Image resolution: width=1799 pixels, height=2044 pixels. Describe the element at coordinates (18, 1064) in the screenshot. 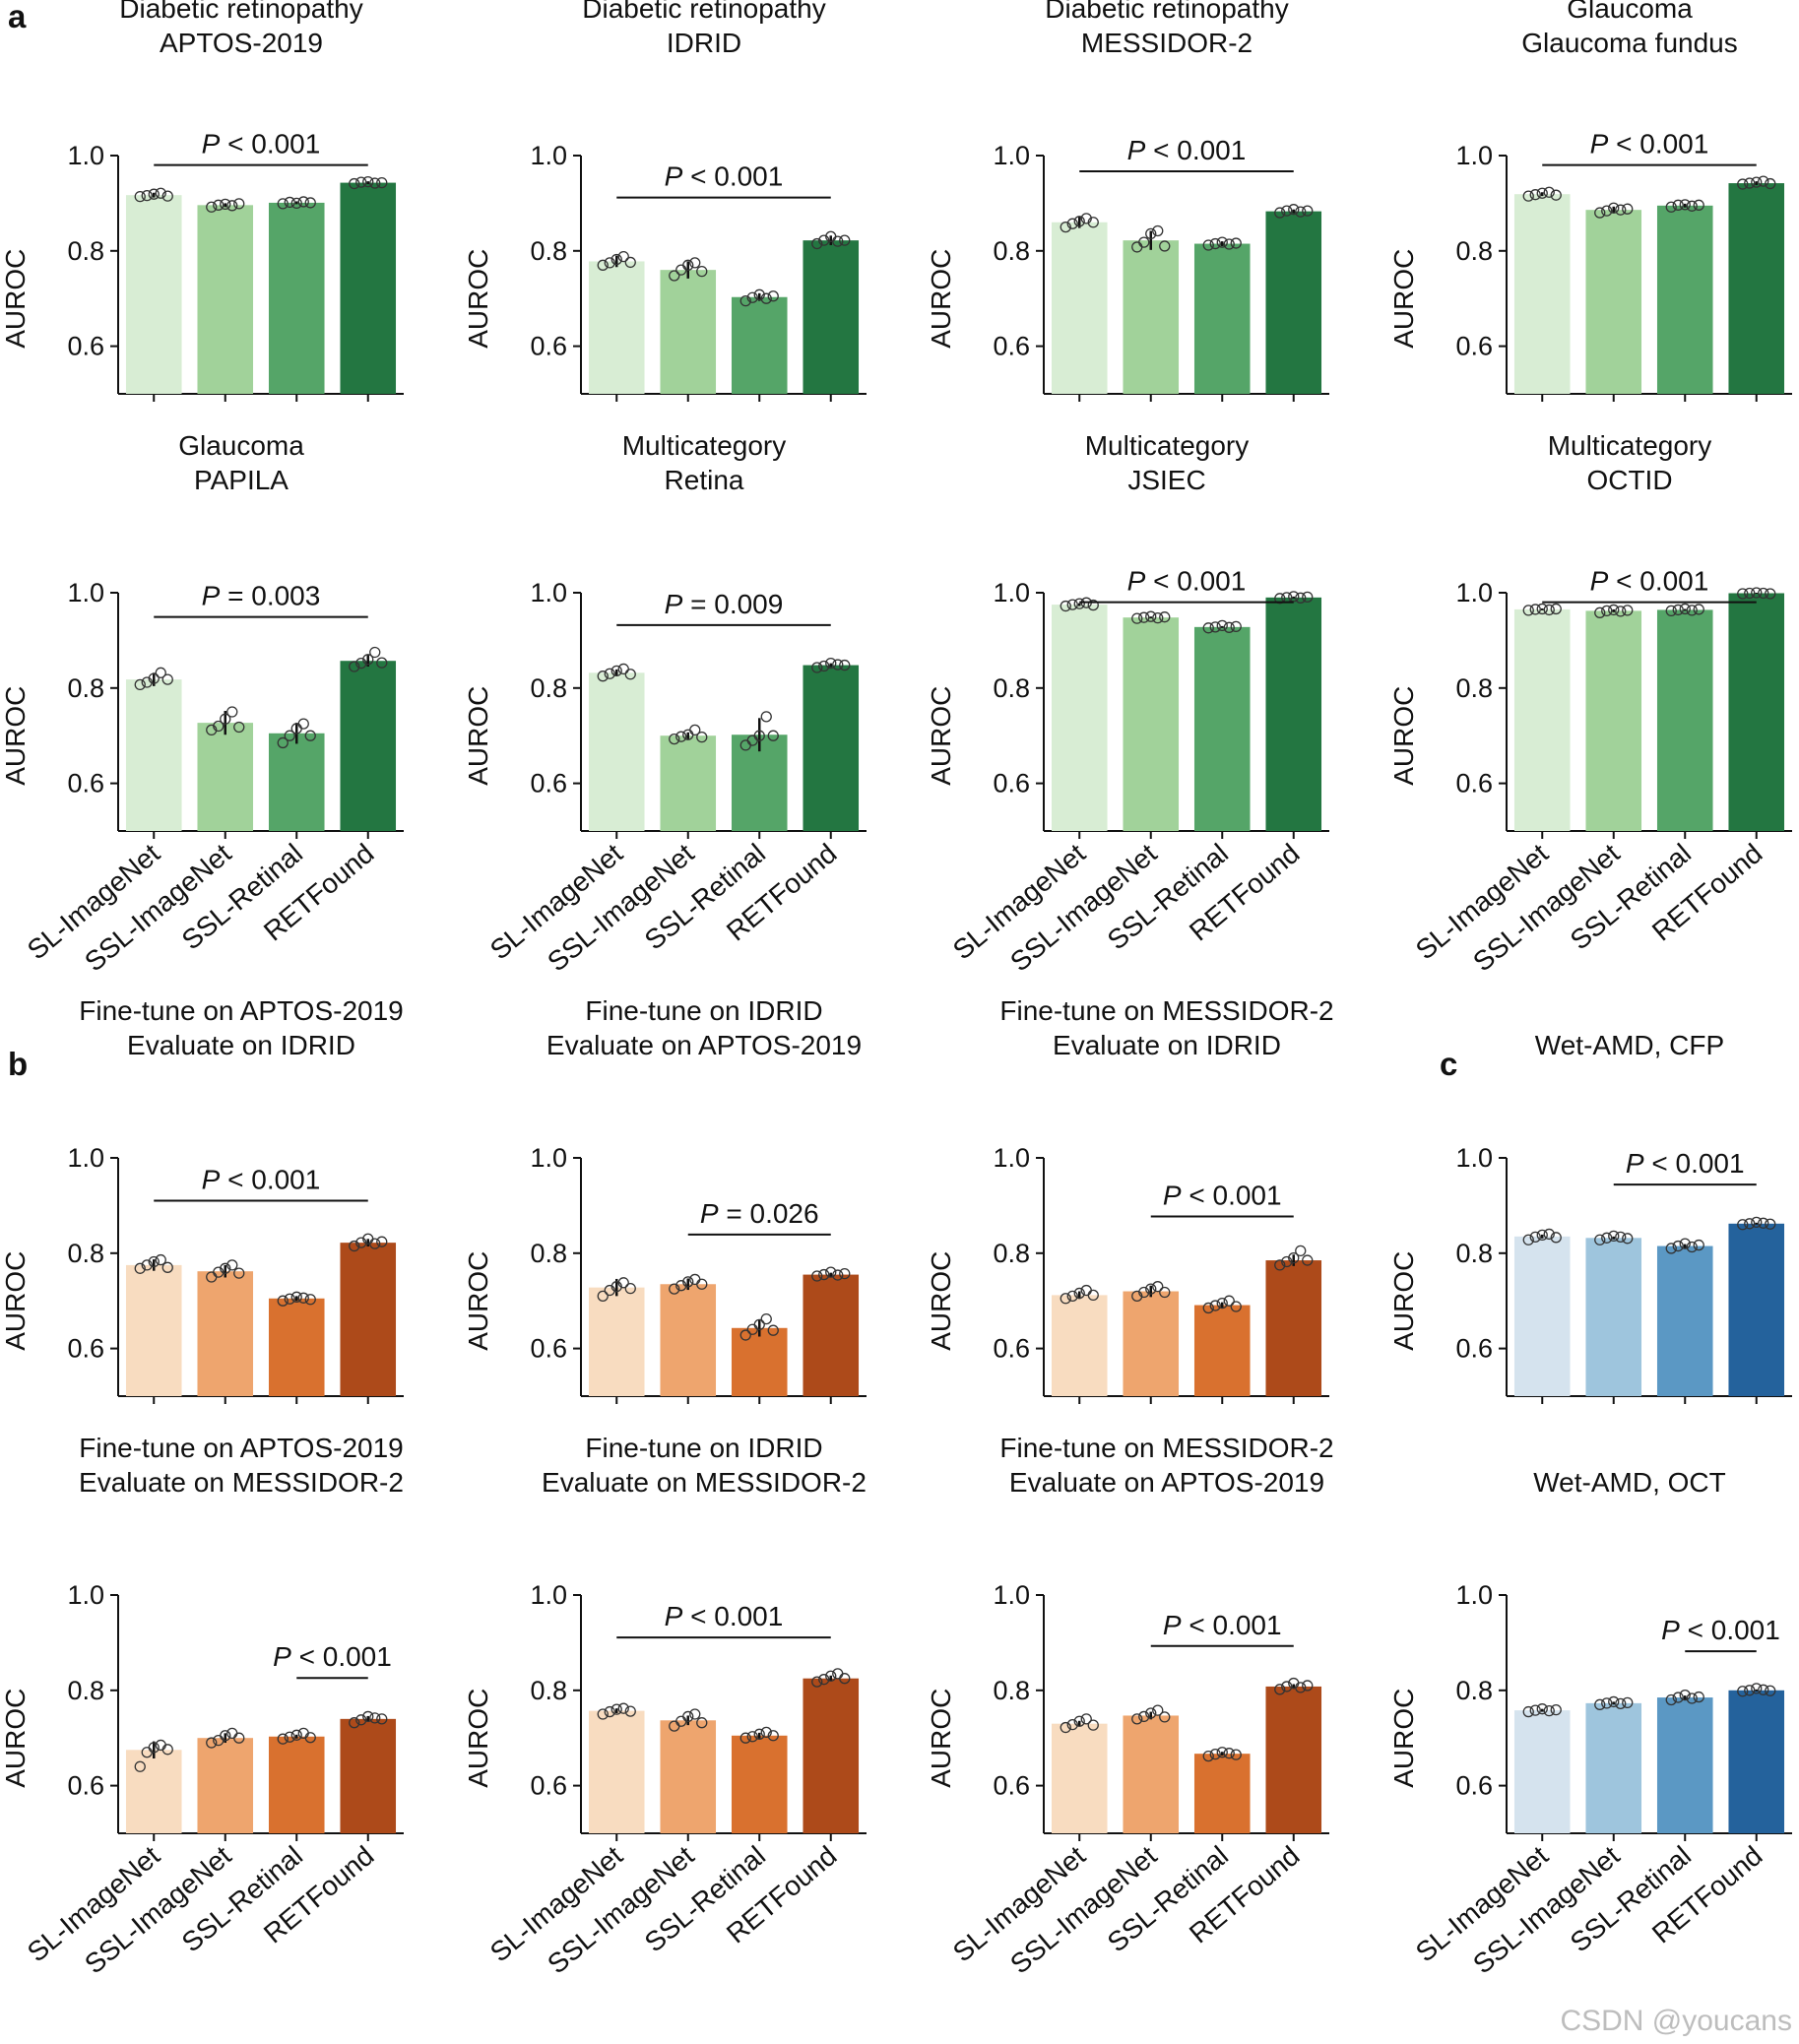

I see `panel-letter: b` at that location.